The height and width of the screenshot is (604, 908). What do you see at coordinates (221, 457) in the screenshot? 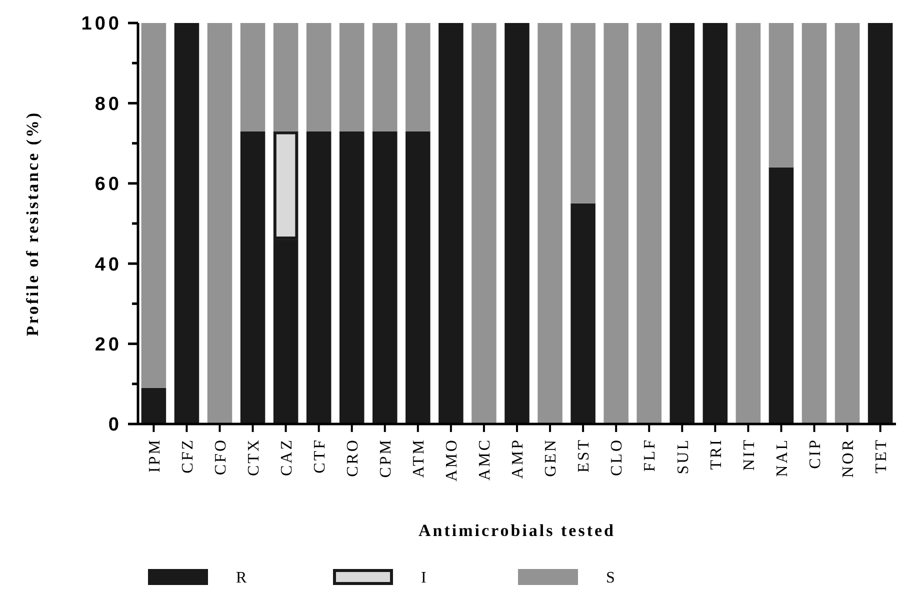
I see `x-tick-label: CFO` at bounding box center [221, 457].